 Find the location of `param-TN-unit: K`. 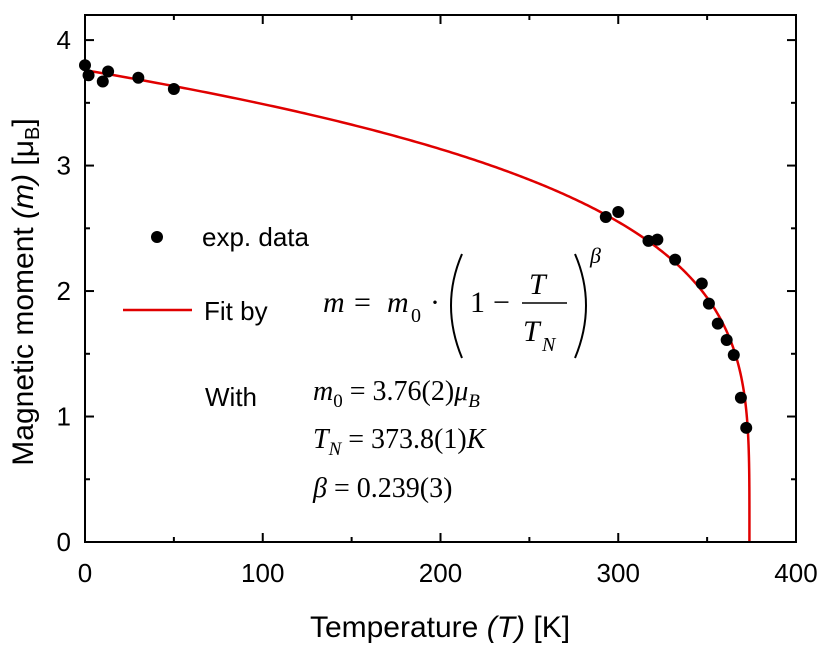

param-TN-unit: K is located at coordinates (476, 439).